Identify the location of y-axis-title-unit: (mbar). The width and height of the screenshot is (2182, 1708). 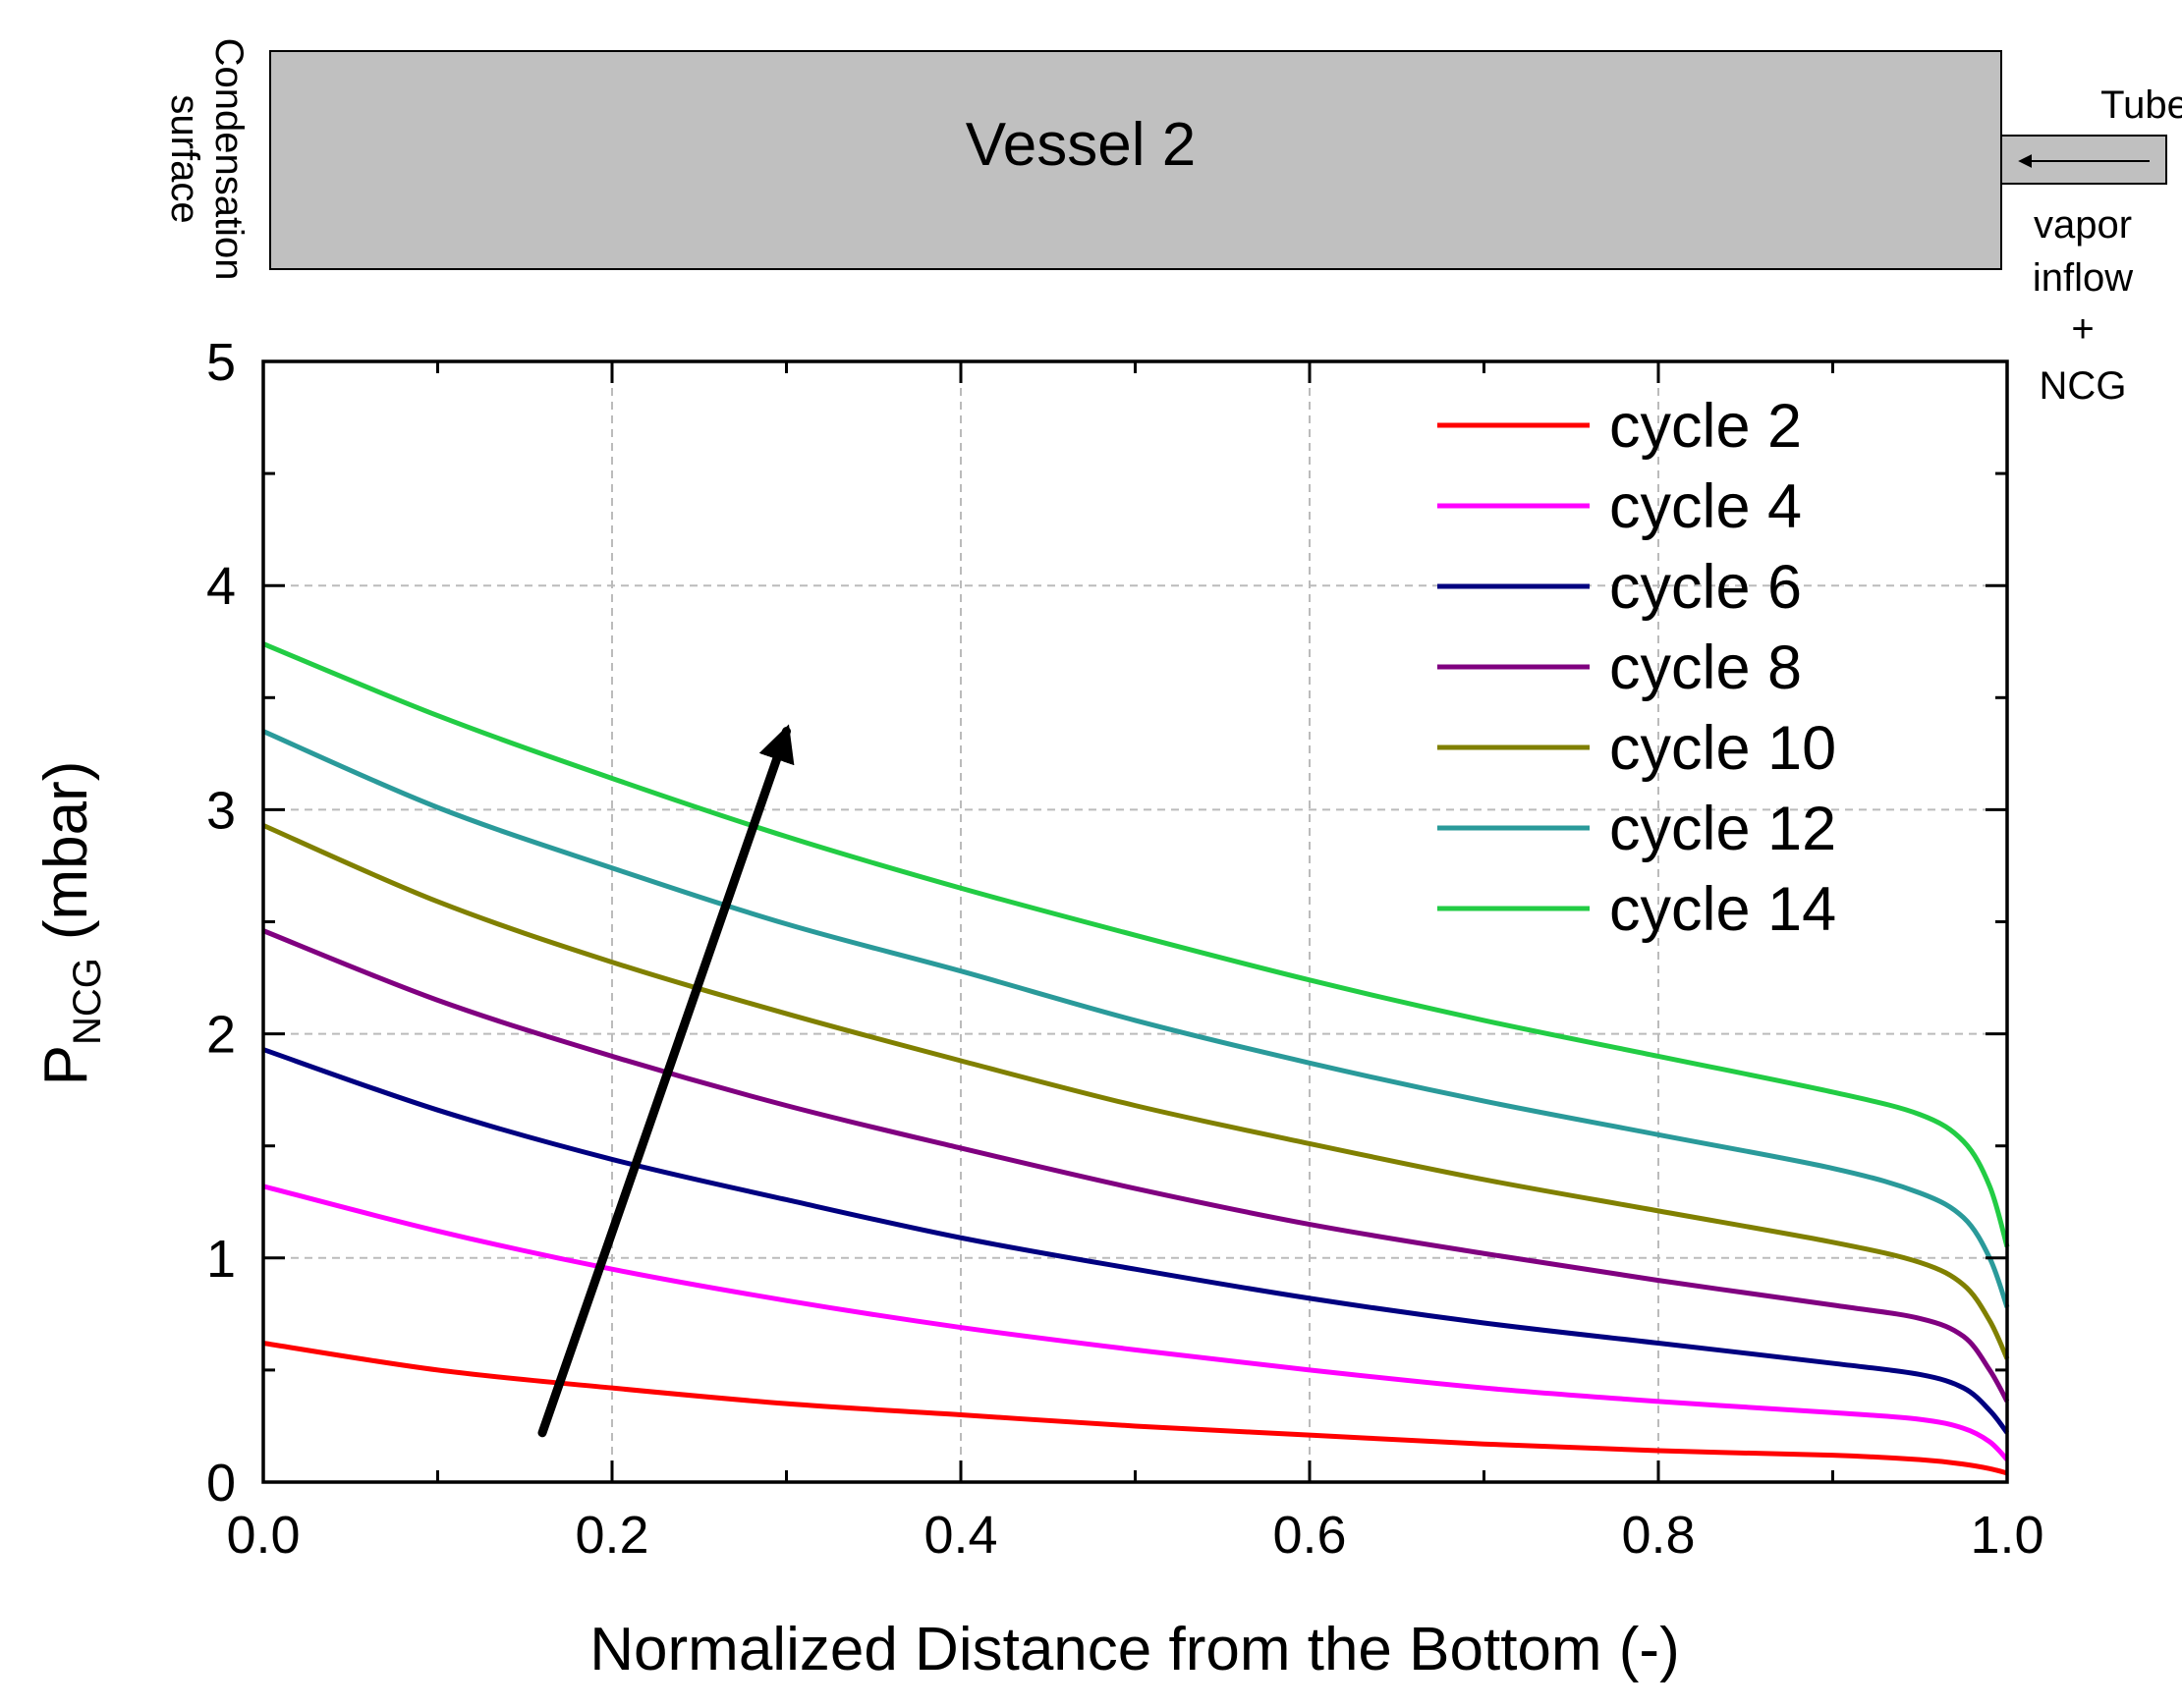
(66, 851).